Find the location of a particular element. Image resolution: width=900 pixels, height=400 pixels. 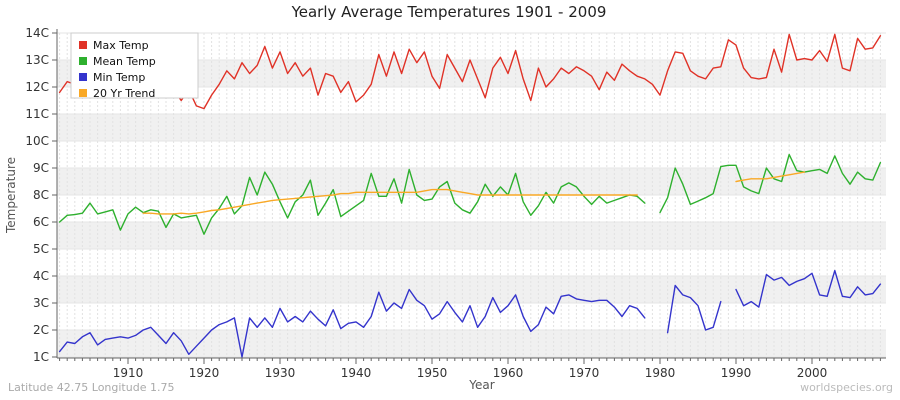

legend-box is located at coordinates (134, 65).